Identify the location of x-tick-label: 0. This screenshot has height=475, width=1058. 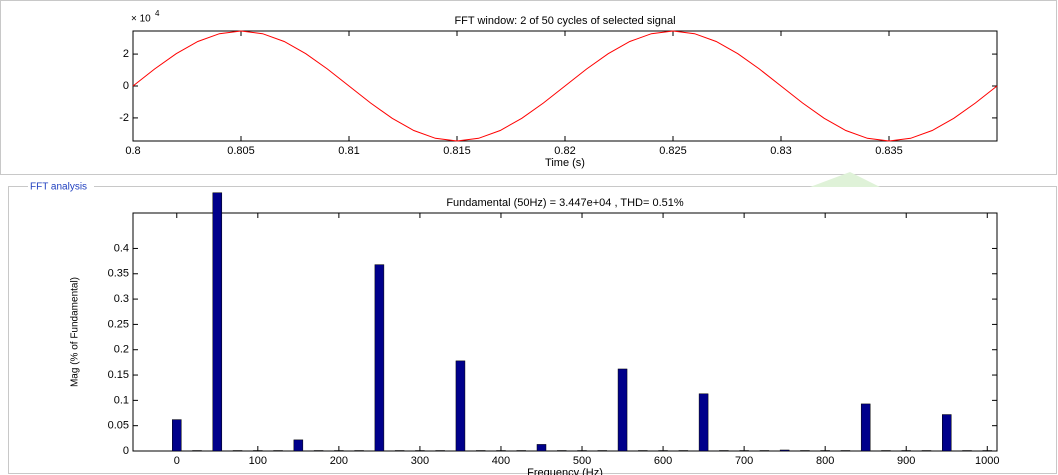
(177, 461).